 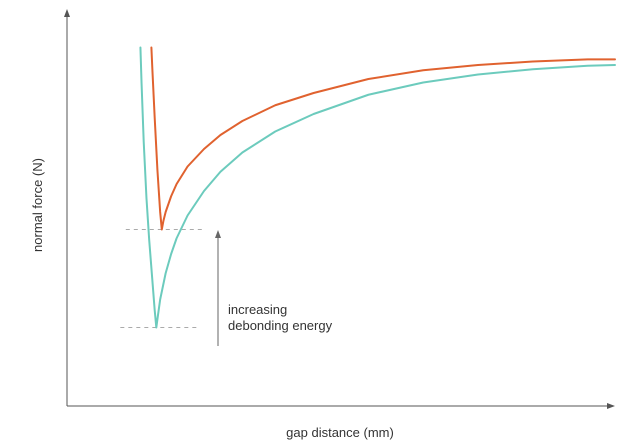 What do you see at coordinates (67, 13) in the screenshot?
I see `y-axis-arrowhead` at bounding box center [67, 13].